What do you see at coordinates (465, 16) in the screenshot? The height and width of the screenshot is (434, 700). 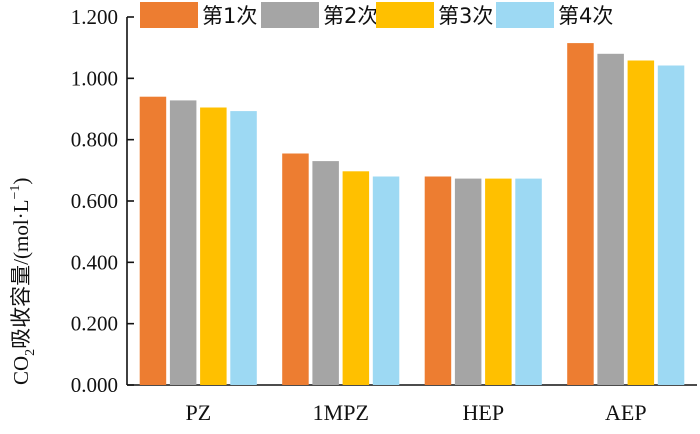 I see `legend-label: 第3次` at bounding box center [465, 16].